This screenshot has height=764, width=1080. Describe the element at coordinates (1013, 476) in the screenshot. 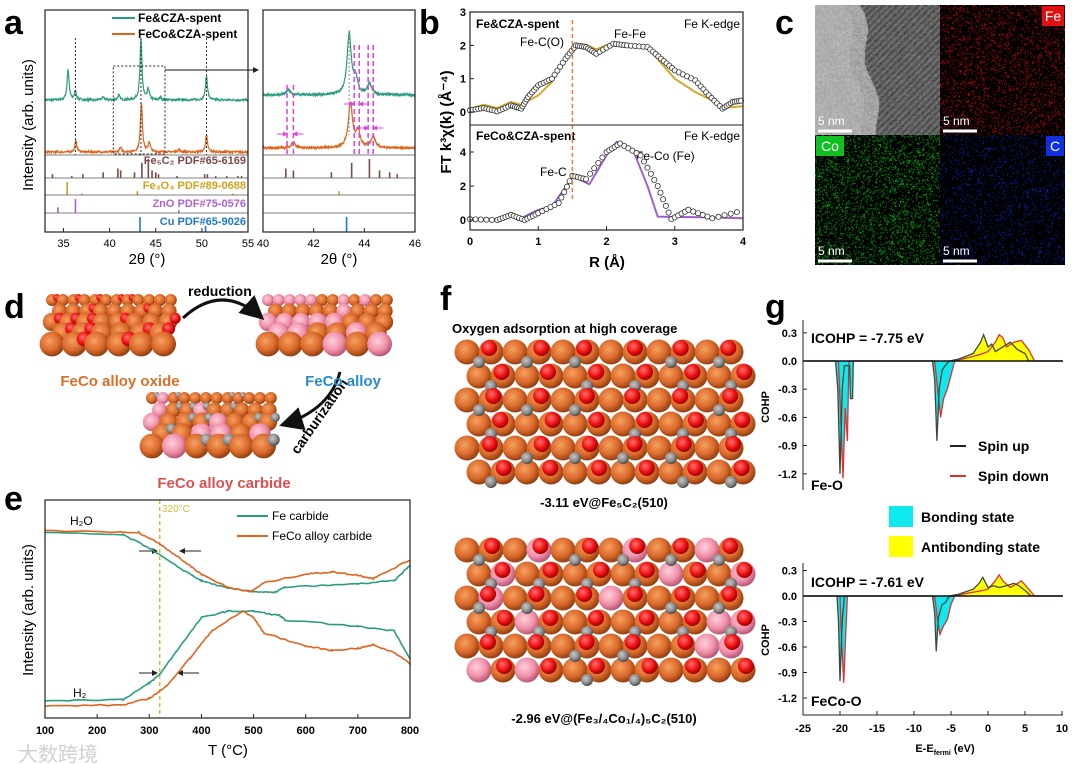

I see `legend-label-spin-down: Spin down` at that location.